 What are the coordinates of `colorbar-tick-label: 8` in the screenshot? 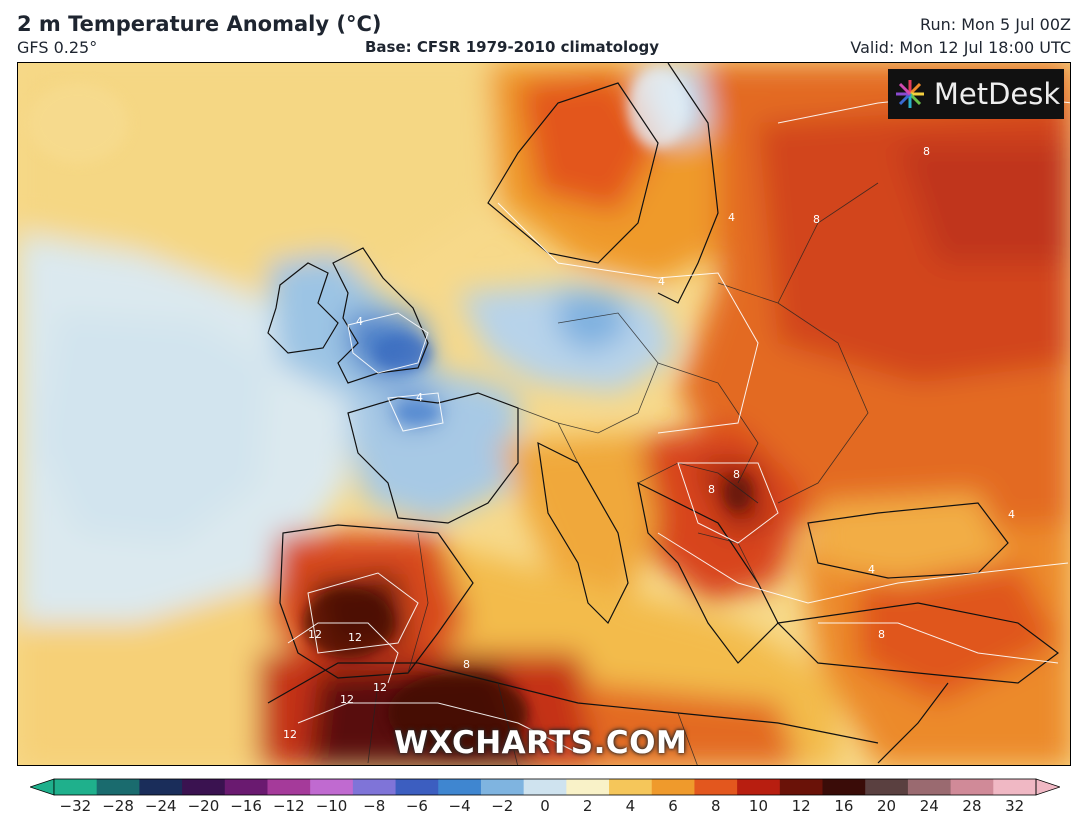 It's located at (716, 806).